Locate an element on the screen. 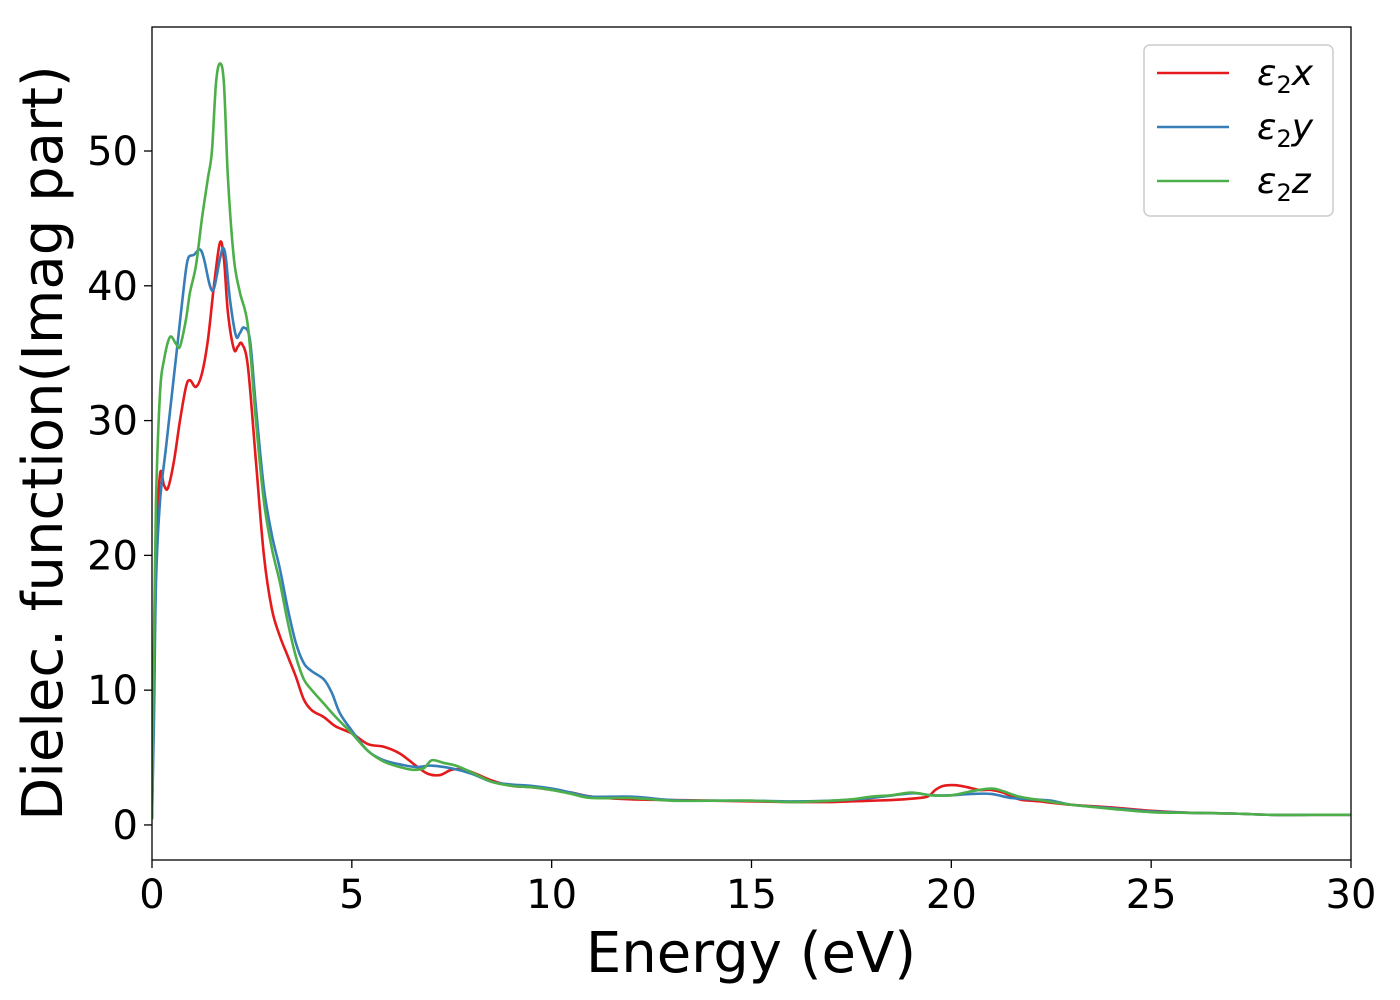 The height and width of the screenshot is (1000, 1400). x-tick-label: 5 is located at coordinates (351, 895).